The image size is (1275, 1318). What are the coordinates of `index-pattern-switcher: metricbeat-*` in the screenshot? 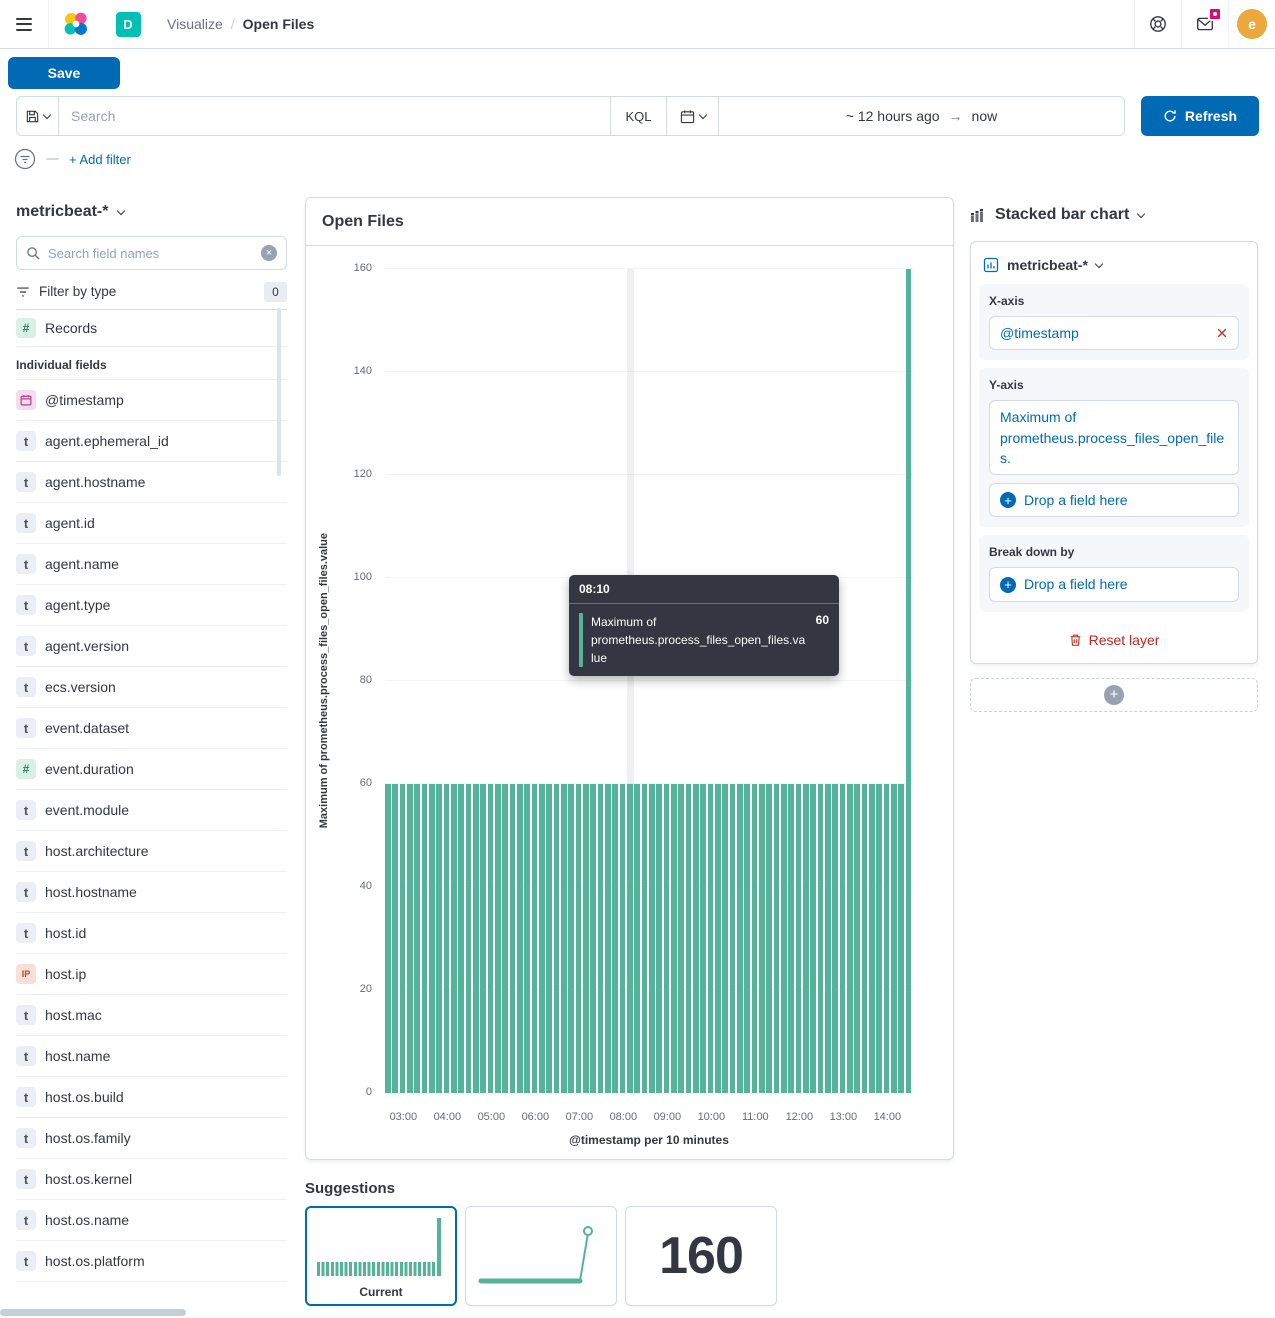 It's located at (151, 212).